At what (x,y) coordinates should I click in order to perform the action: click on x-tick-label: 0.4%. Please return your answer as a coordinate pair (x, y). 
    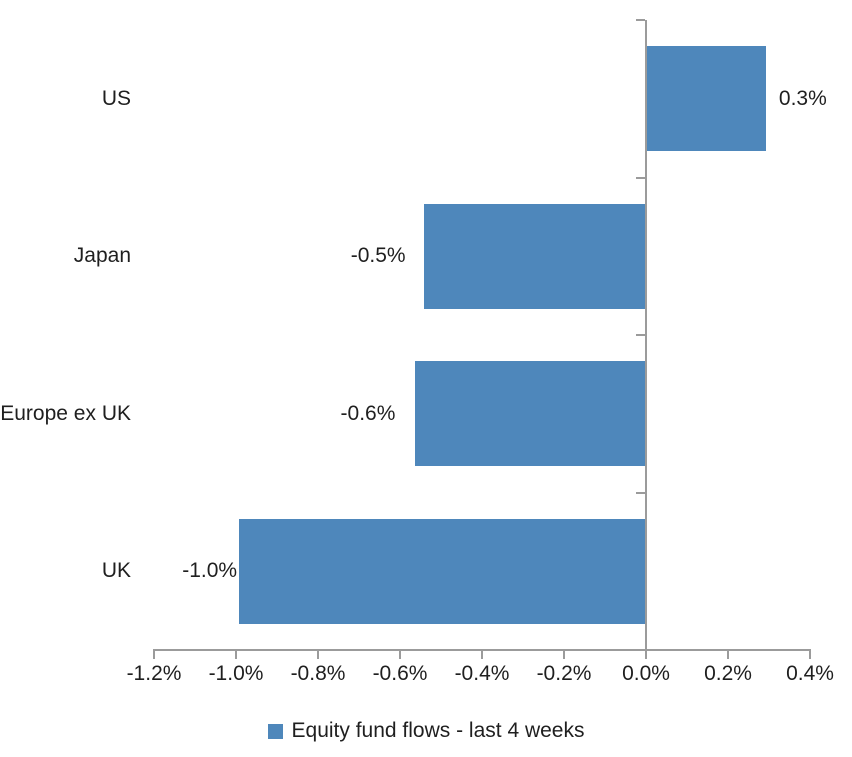
    Looking at the image, I should click on (810, 673).